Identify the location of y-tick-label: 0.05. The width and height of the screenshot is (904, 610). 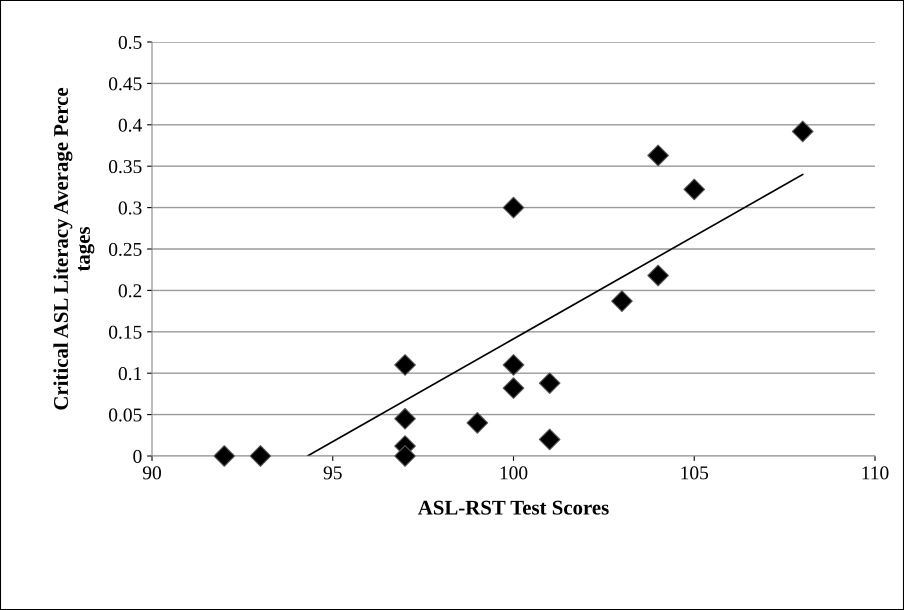
(125, 415).